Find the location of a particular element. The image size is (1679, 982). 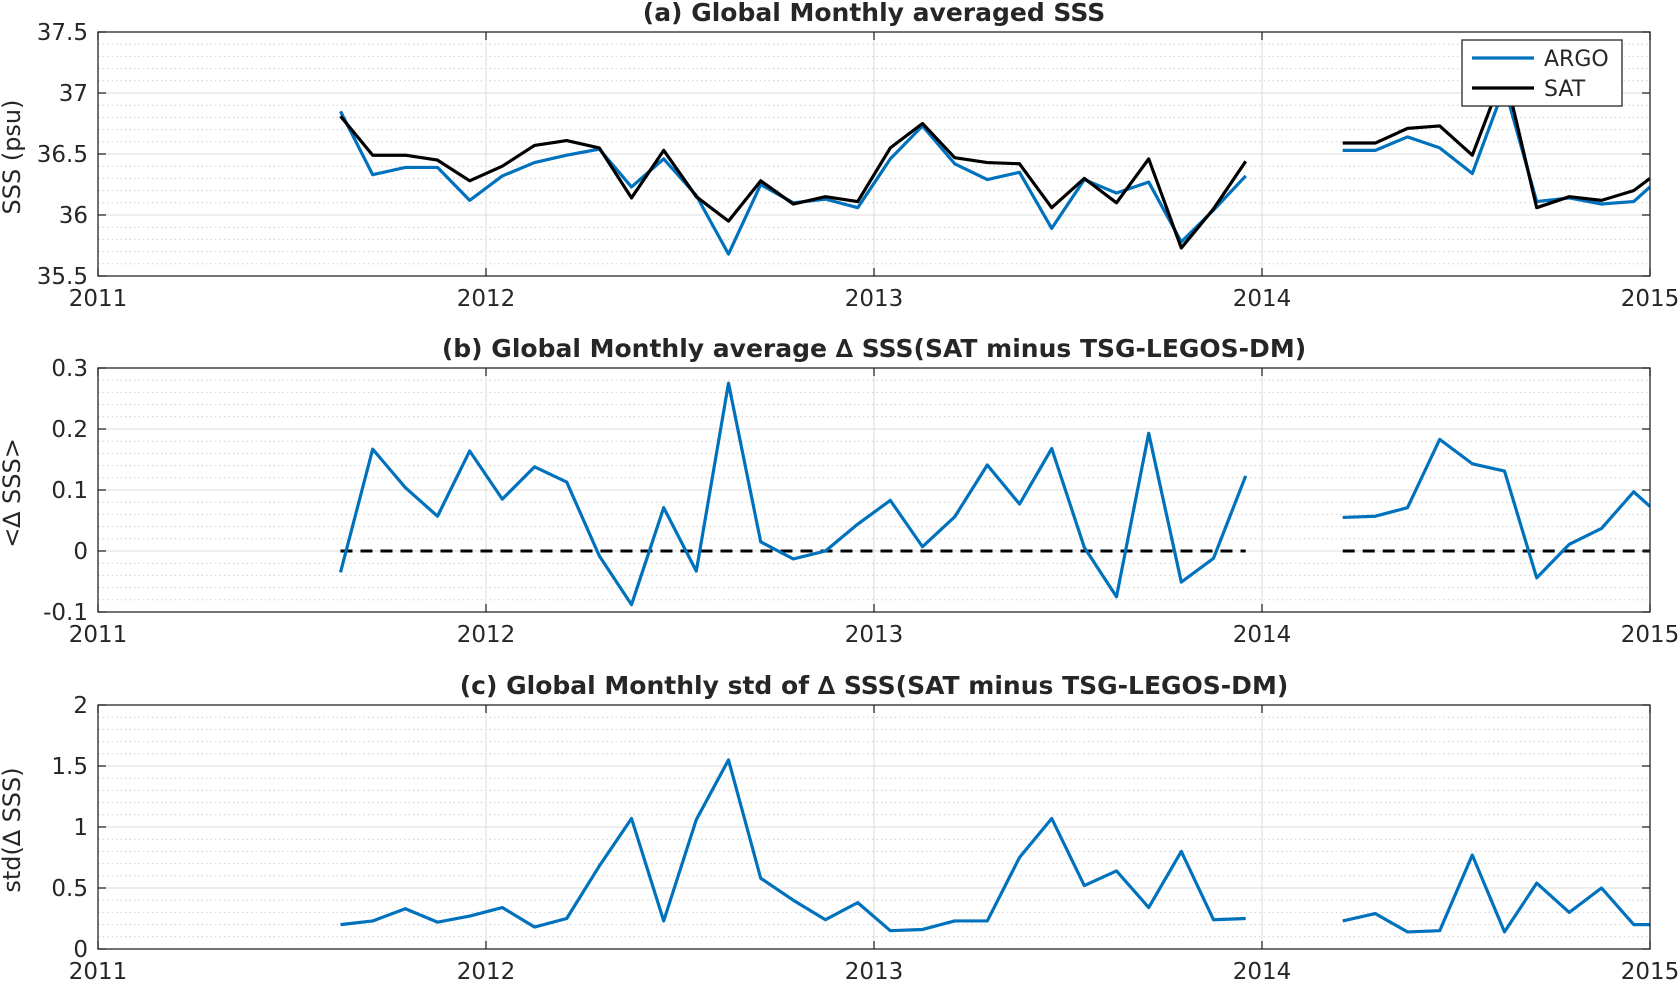

y-axis-label: SSS (psu) is located at coordinates (13, 156).